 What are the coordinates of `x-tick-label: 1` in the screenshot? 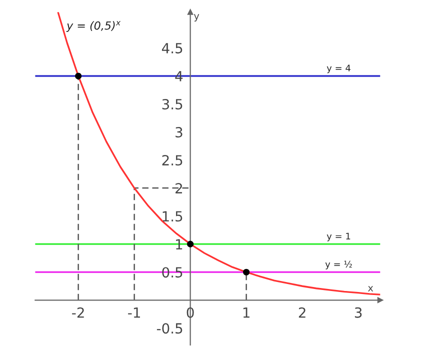 It's located at (246, 313).